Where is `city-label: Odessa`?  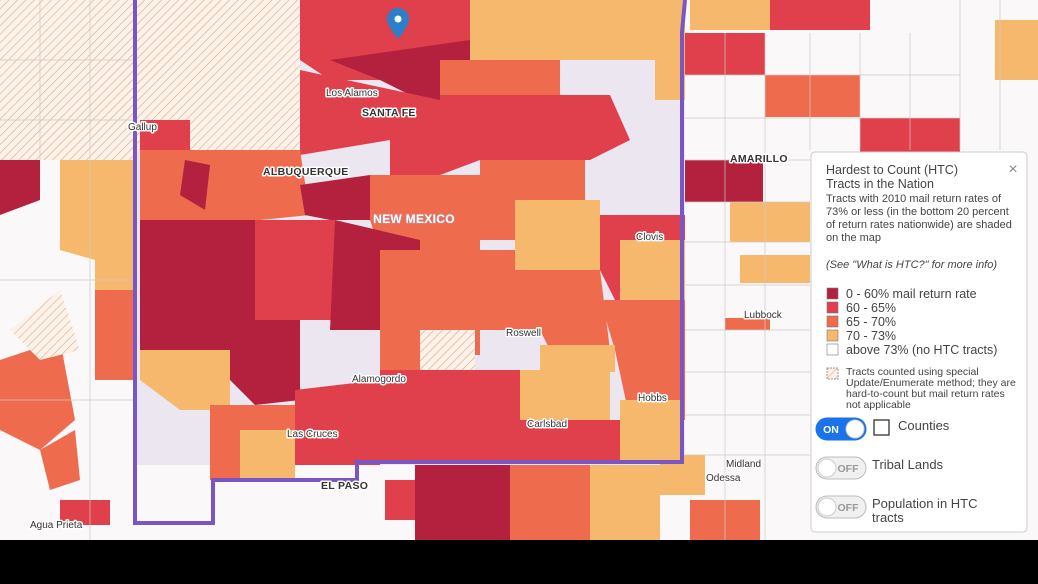 city-label: Odessa is located at coordinates (723, 478).